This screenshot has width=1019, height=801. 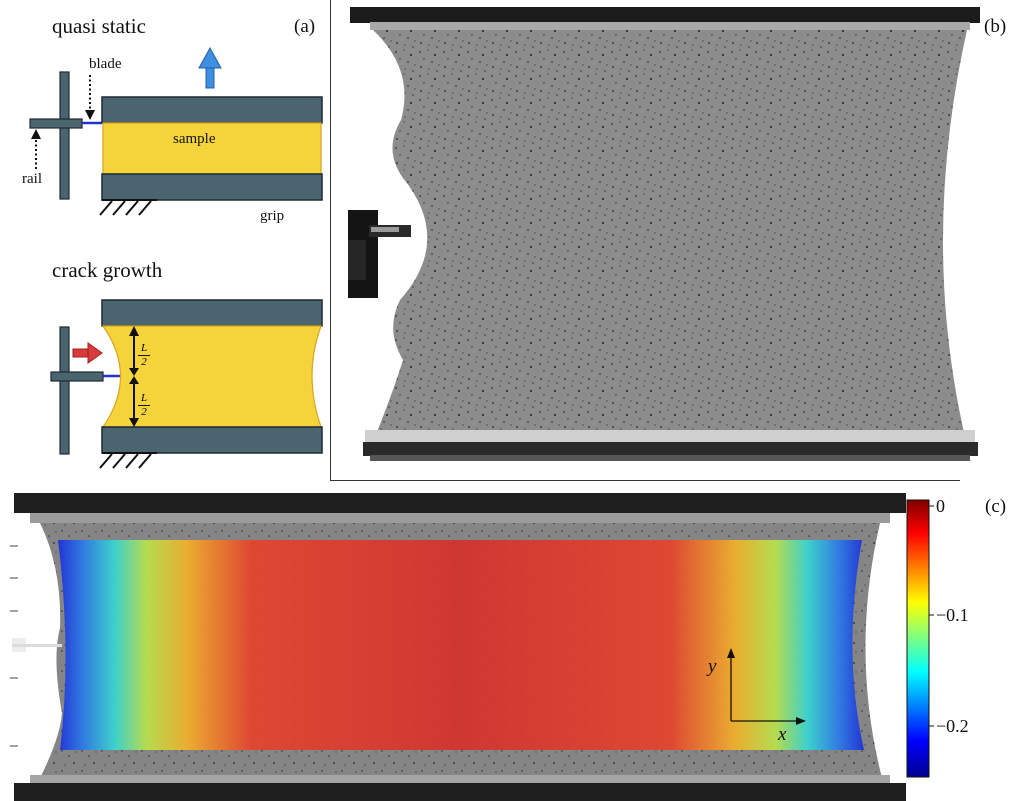 I want to click on cg-title: crack growth, so click(x=107, y=270).